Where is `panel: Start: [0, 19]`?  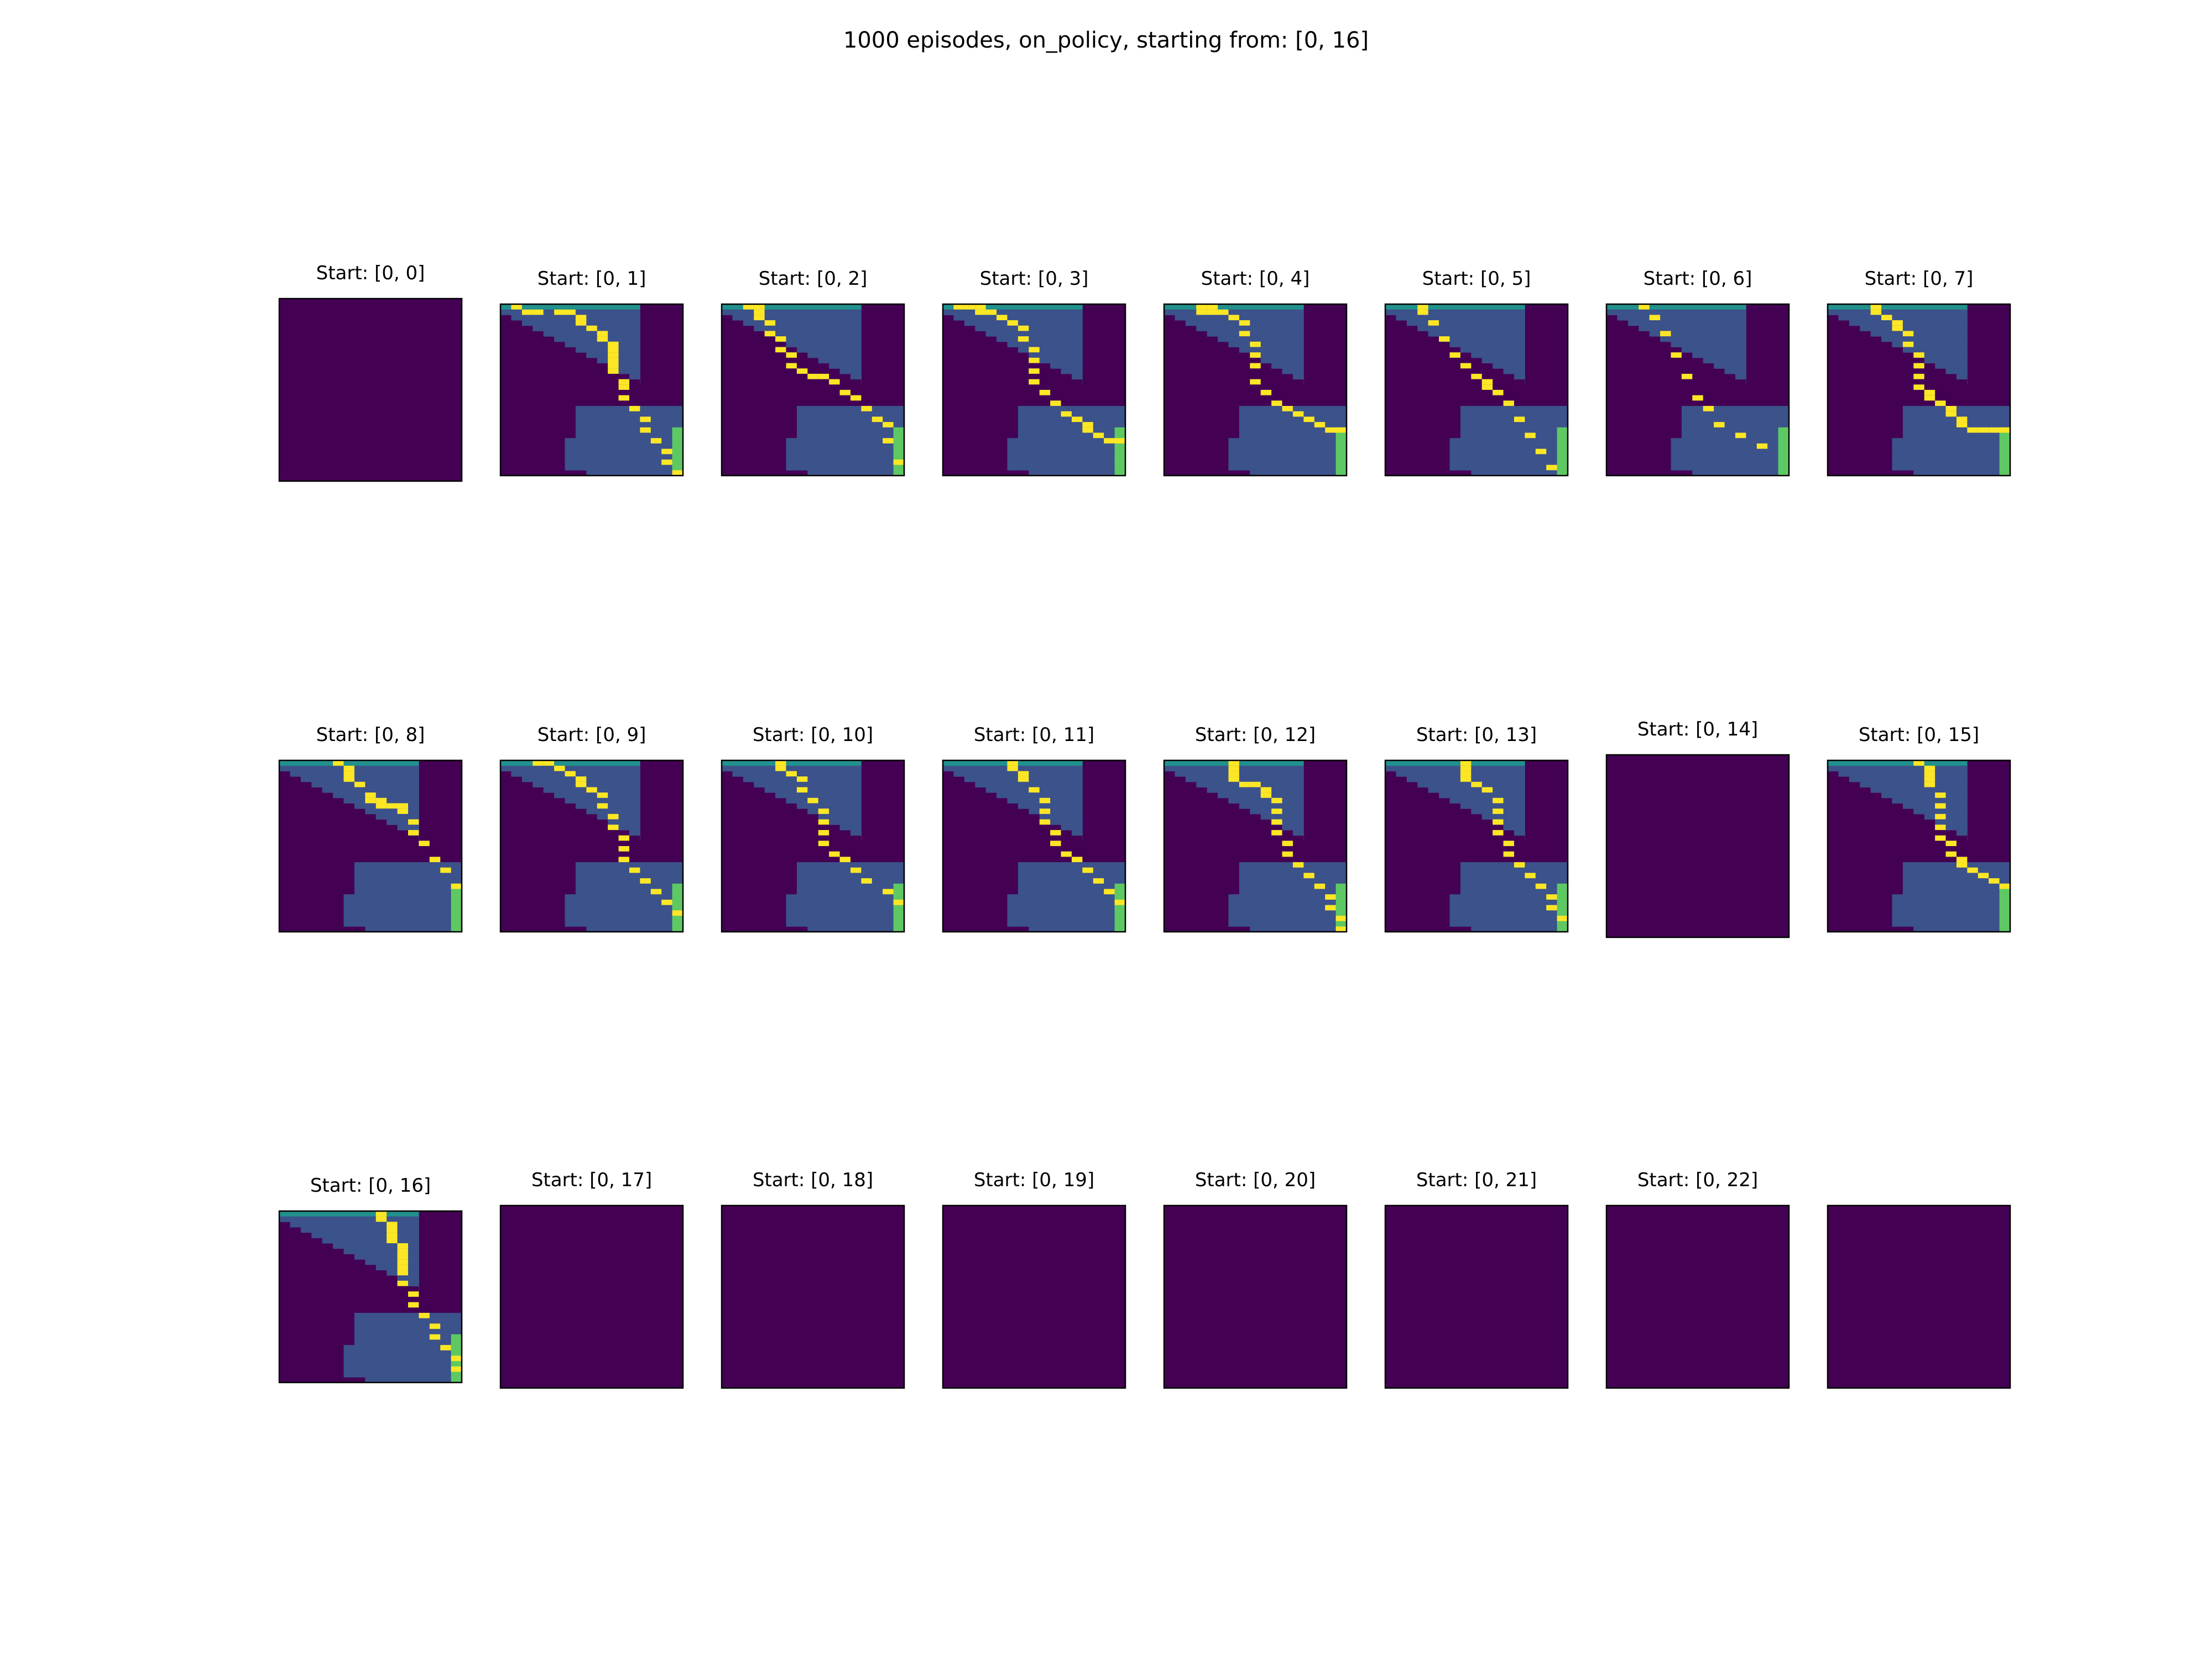 panel: Start: [0, 19] is located at coordinates (1034, 1279).